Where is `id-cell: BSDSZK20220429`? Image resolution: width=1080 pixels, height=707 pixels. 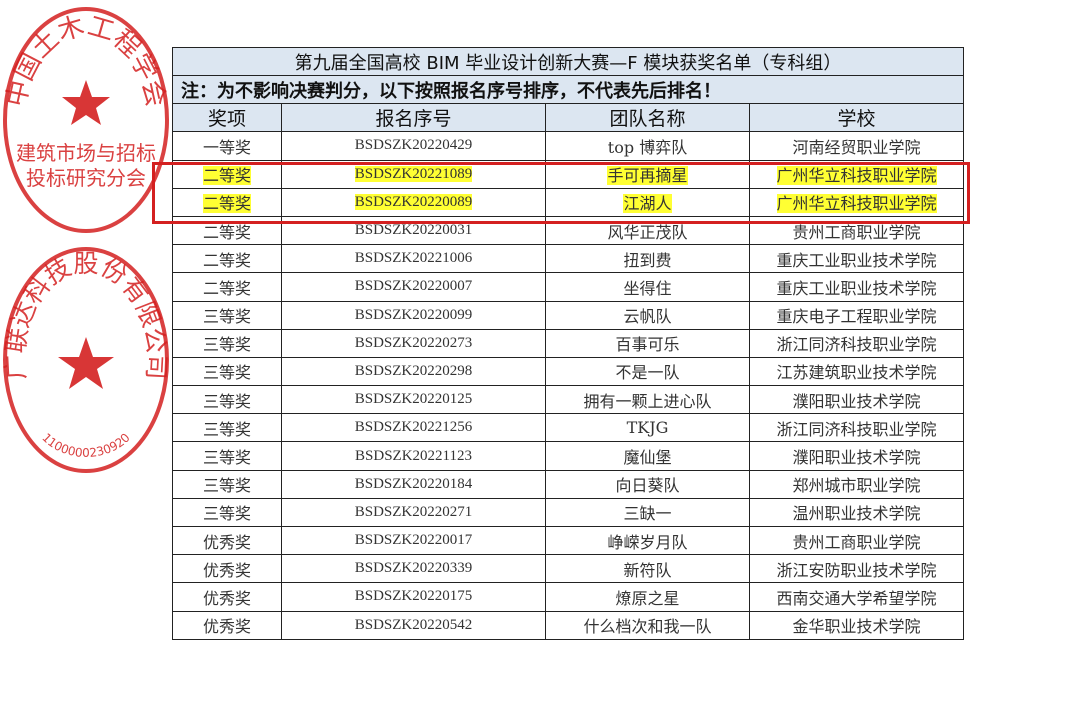
id-cell: BSDSZK20220429 is located at coordinates (413, 146).